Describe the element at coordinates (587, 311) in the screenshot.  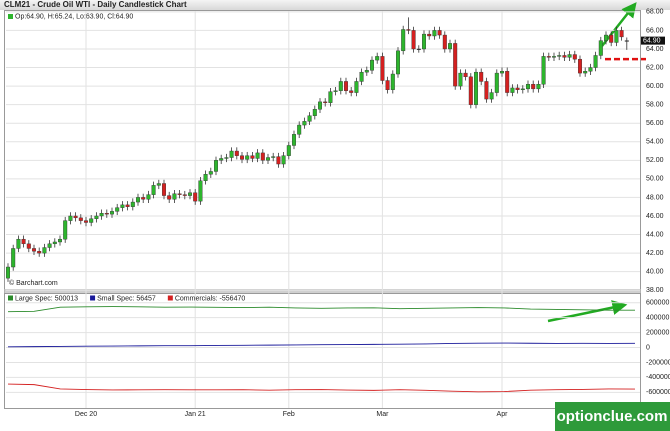
I see `annotation-arrow` at that location.